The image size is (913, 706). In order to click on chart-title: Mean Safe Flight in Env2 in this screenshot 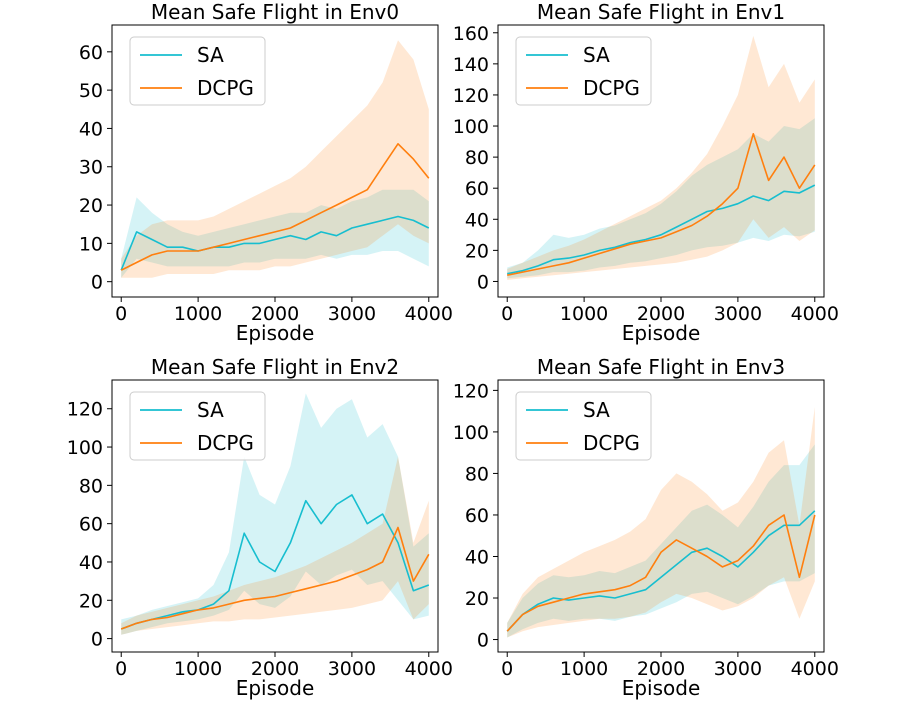, I will do `click(275, 367)`.